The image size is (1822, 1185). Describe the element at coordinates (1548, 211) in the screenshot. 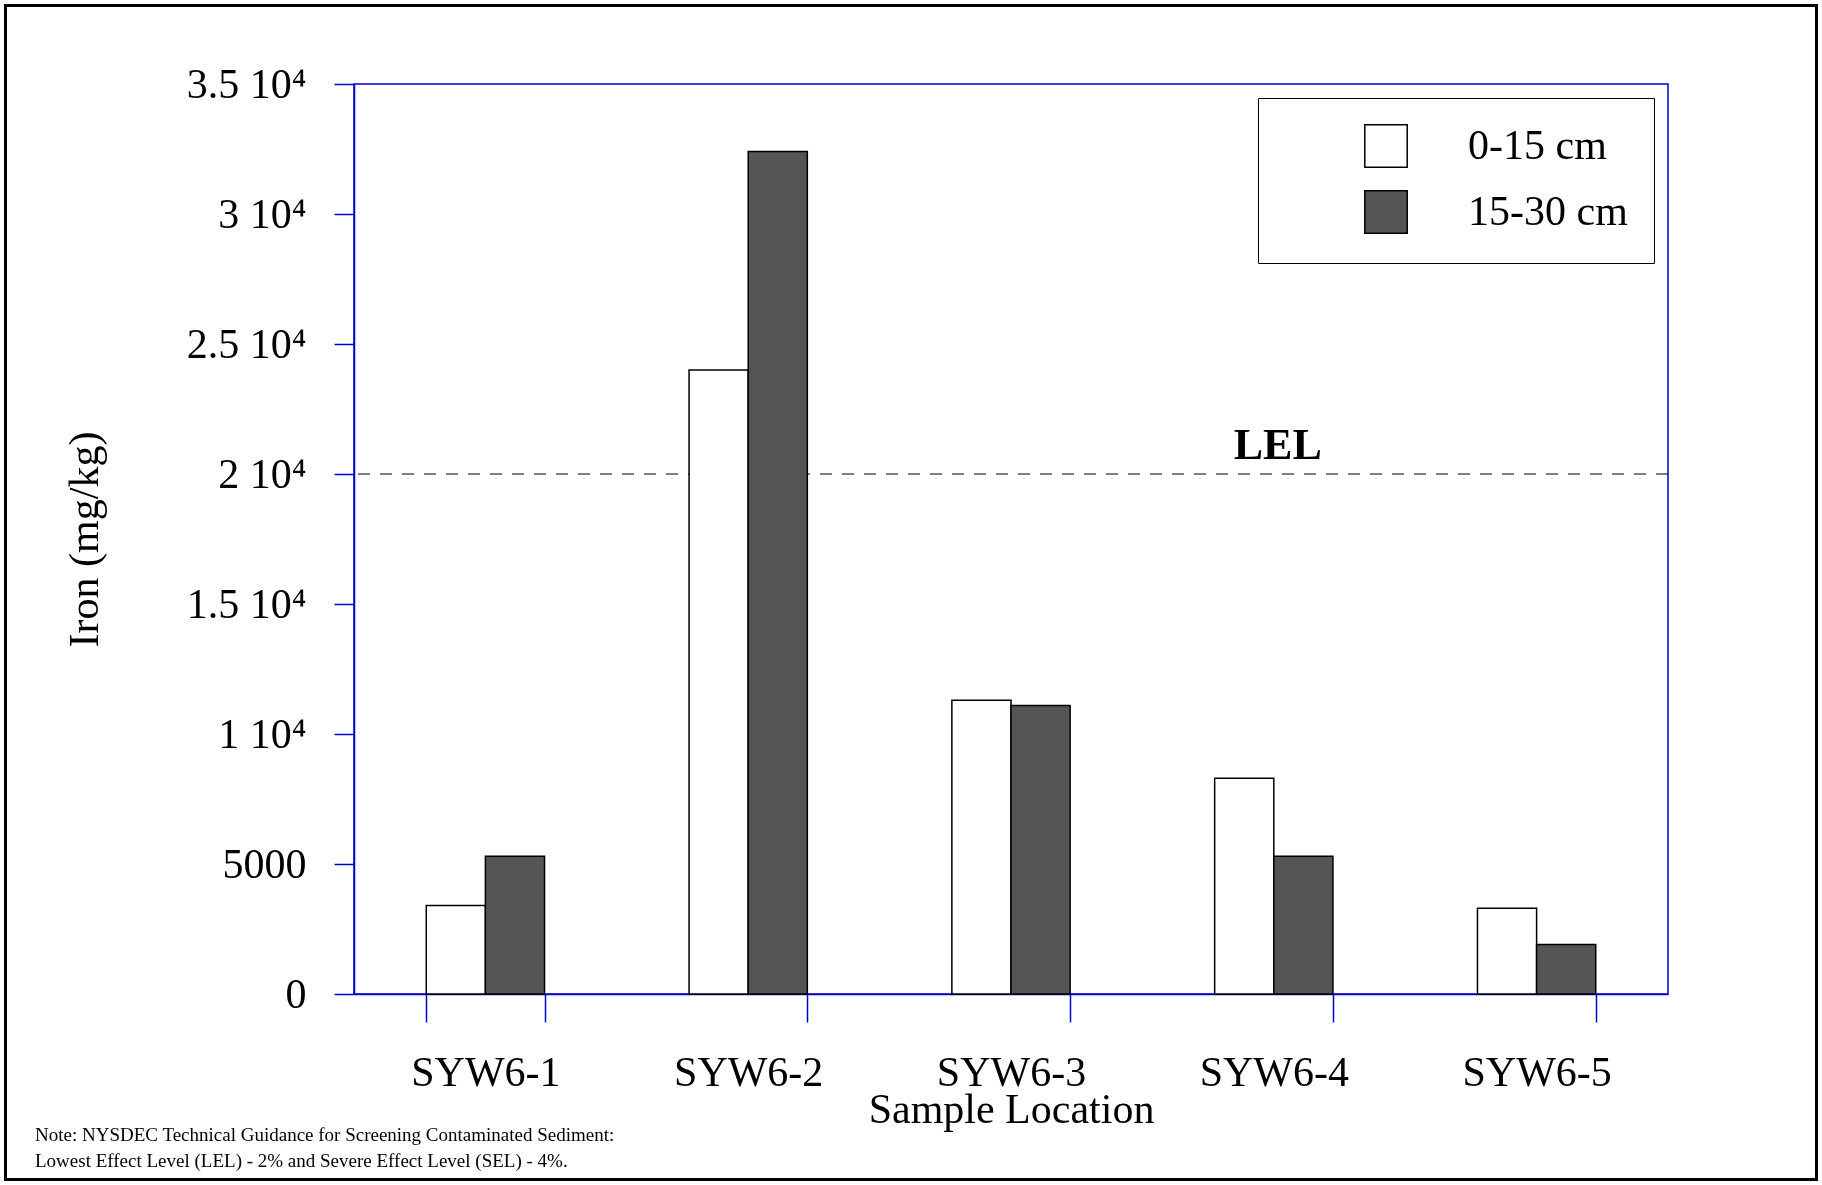

I see `legend-label: 15-30 cm` at that location.